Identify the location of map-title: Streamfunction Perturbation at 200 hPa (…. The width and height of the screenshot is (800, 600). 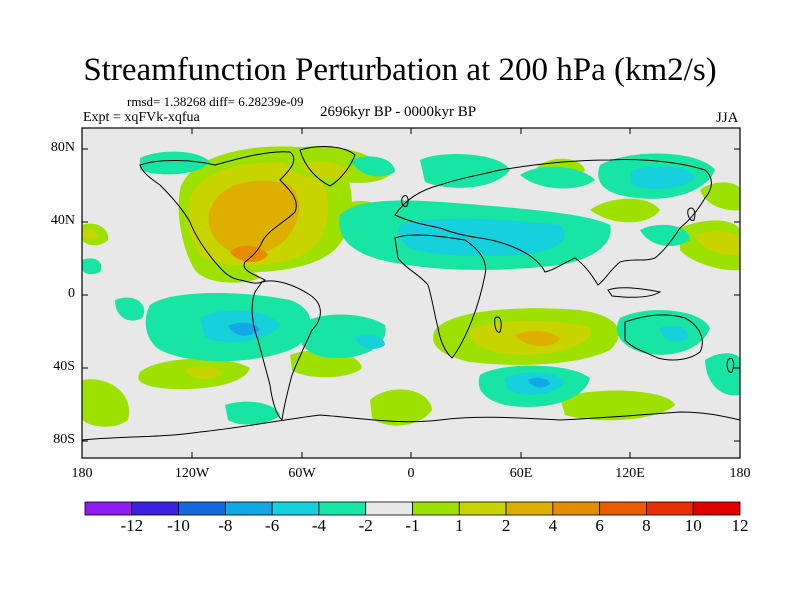
(400, 70).